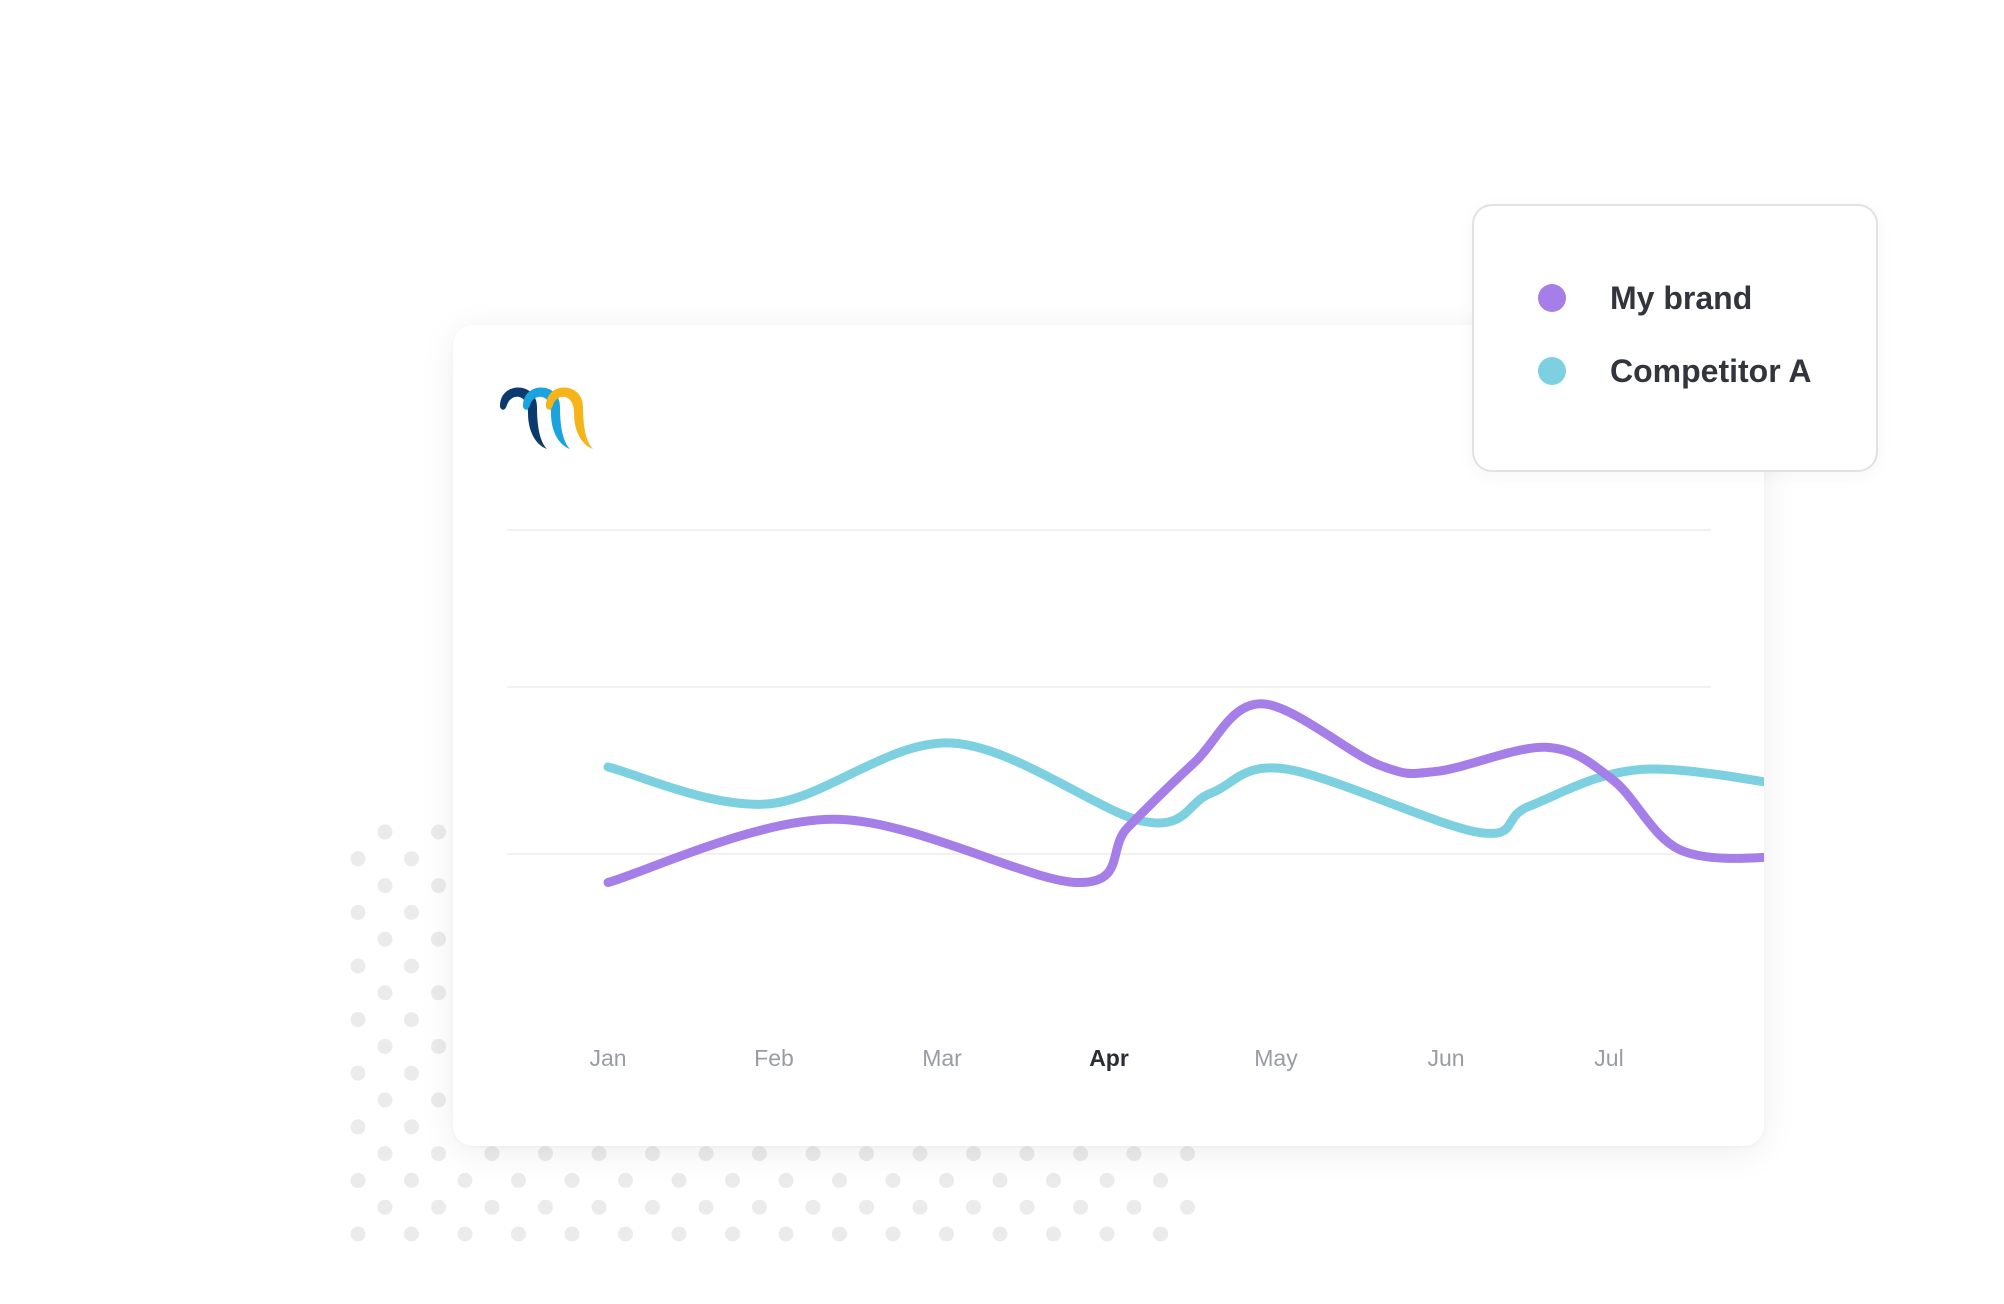 This screenshot has width=2004, height=1304. What do you see at coordinates (1711, 370) in the screenshot?
I see `legend-label-competitor-a: Competitor A` at bounding box center [1711, 370].